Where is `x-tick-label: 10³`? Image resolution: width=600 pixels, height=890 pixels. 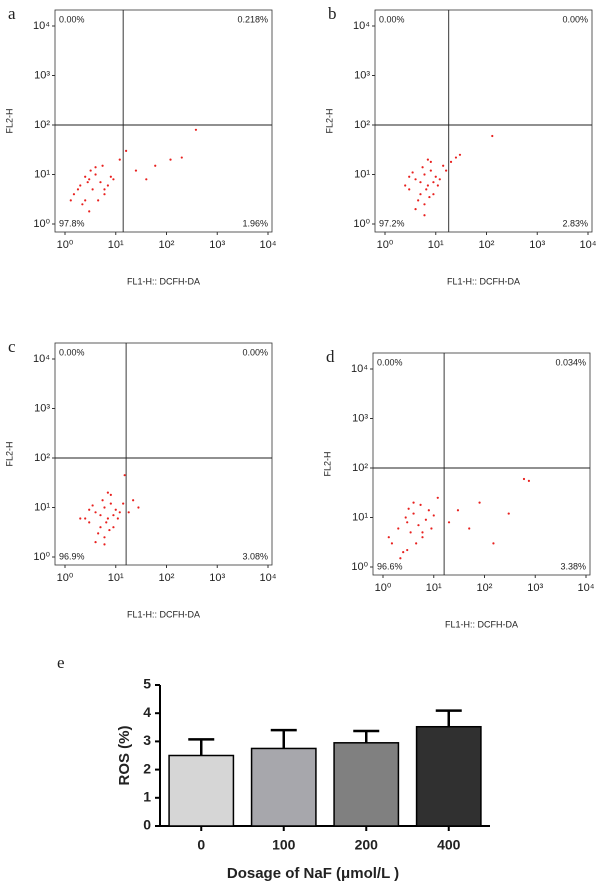 x-tick-label: 10³ is located at coordinates (535, 588).